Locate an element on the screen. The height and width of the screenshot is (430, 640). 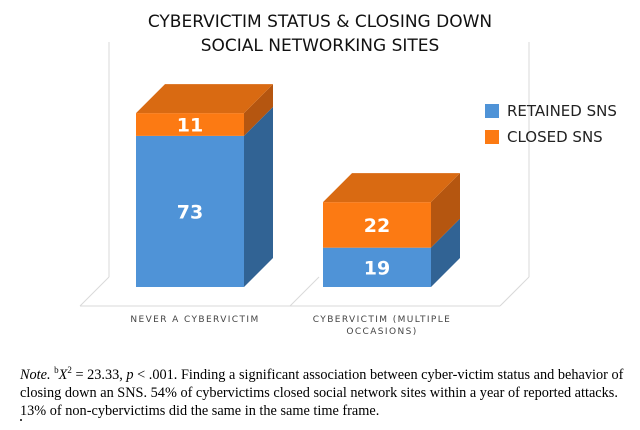
data-label-1-0: 19 is located at coordinates (377, 268).